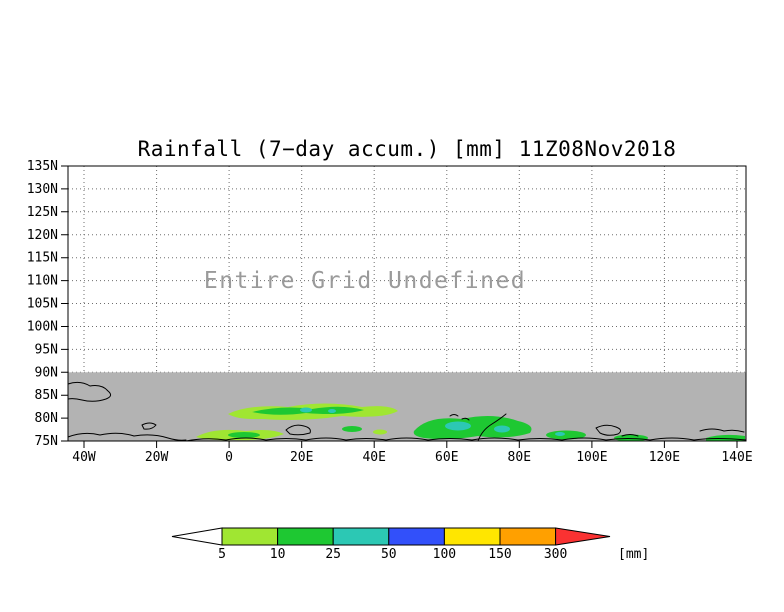 The height and width of the screenshot is (612, 784). I want to click on x-tick-label: 20W, so click(157, 457).